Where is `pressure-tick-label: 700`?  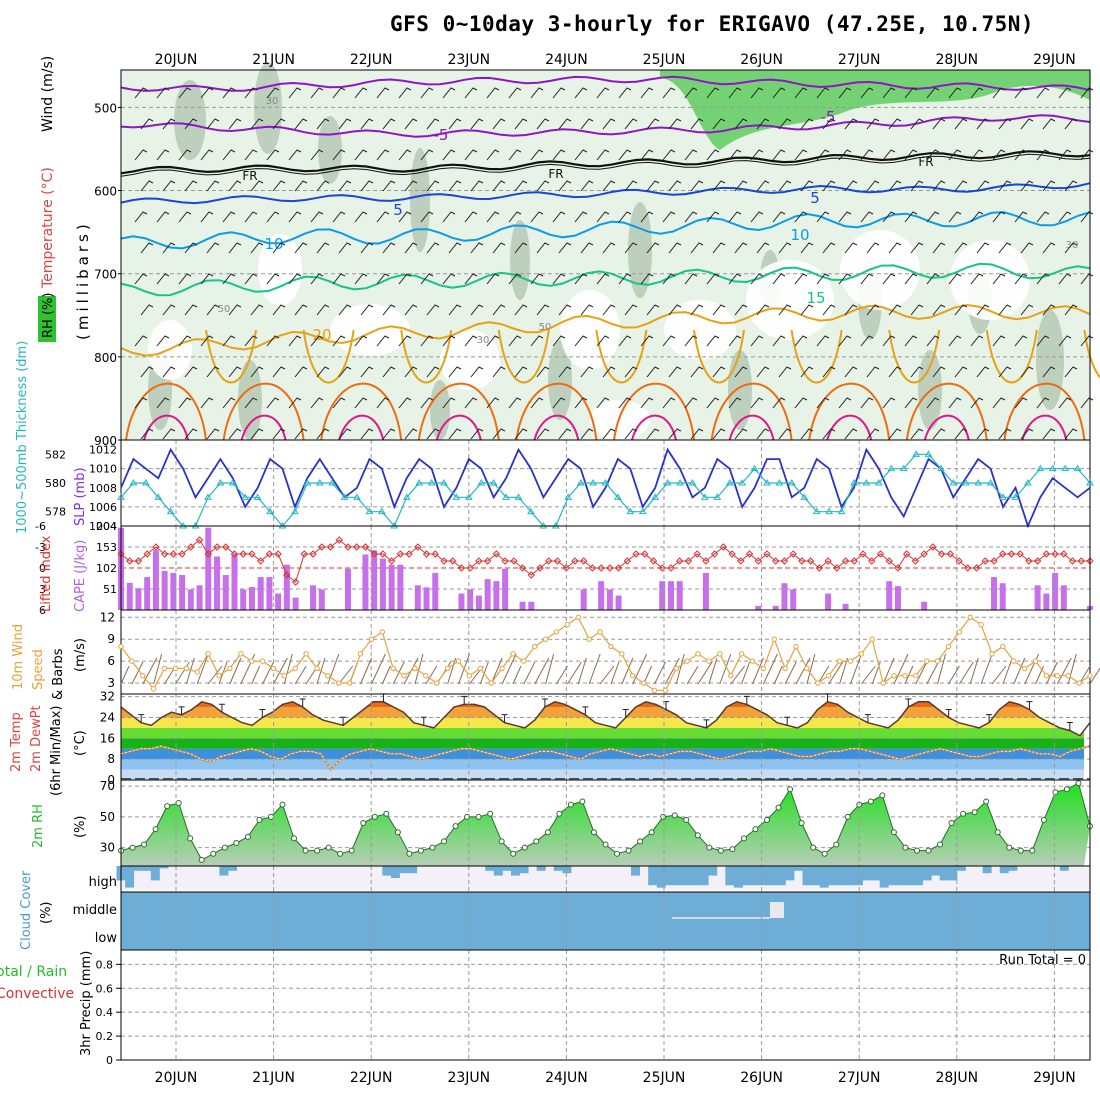 pressure-tick-label: 700 is located at coordinates (105, 275).